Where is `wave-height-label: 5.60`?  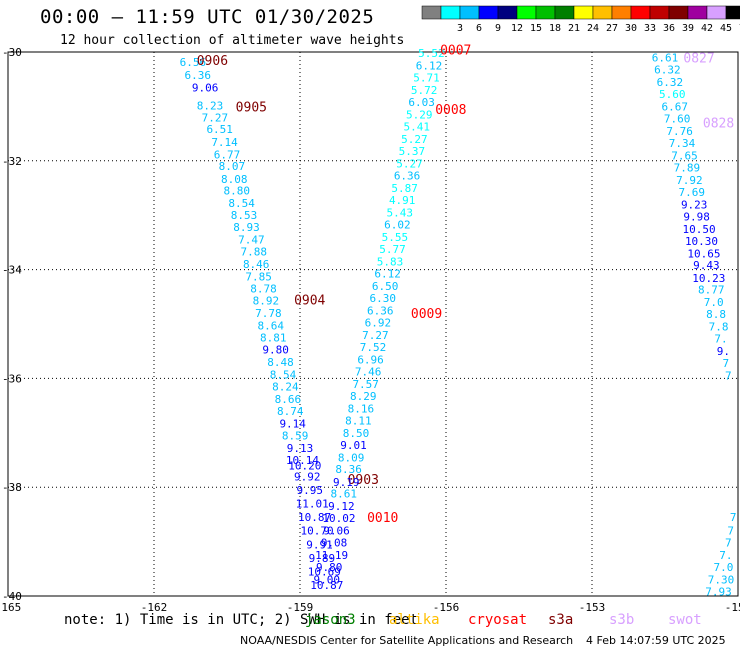 wave-height-label: 5.60 is located at coordinates (672, 94).